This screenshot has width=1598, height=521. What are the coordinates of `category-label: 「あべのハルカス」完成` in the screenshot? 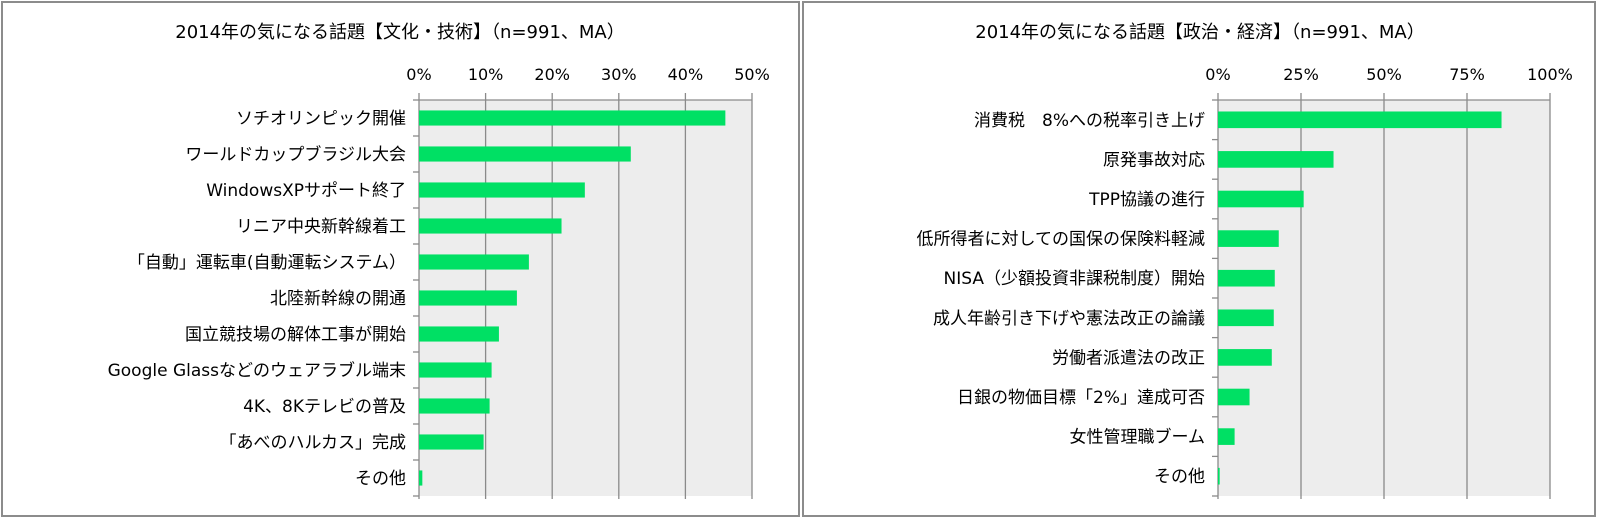 It's located at (313, 443).